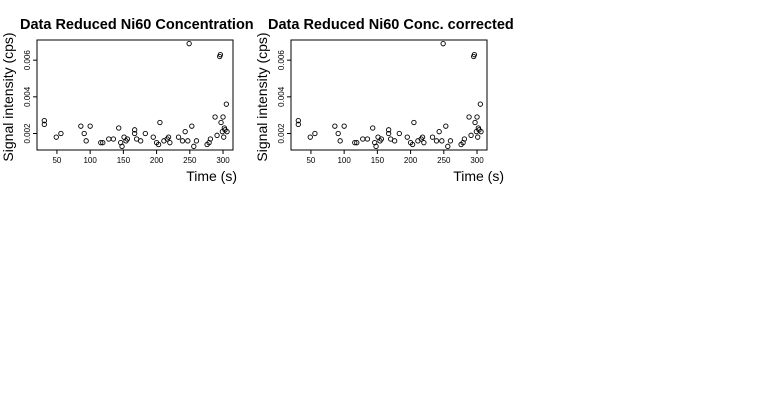 The image size is (760, 400). I want to click on chart-title: Data Reduced Ni60 Conc. corrected, so click(391, 25).